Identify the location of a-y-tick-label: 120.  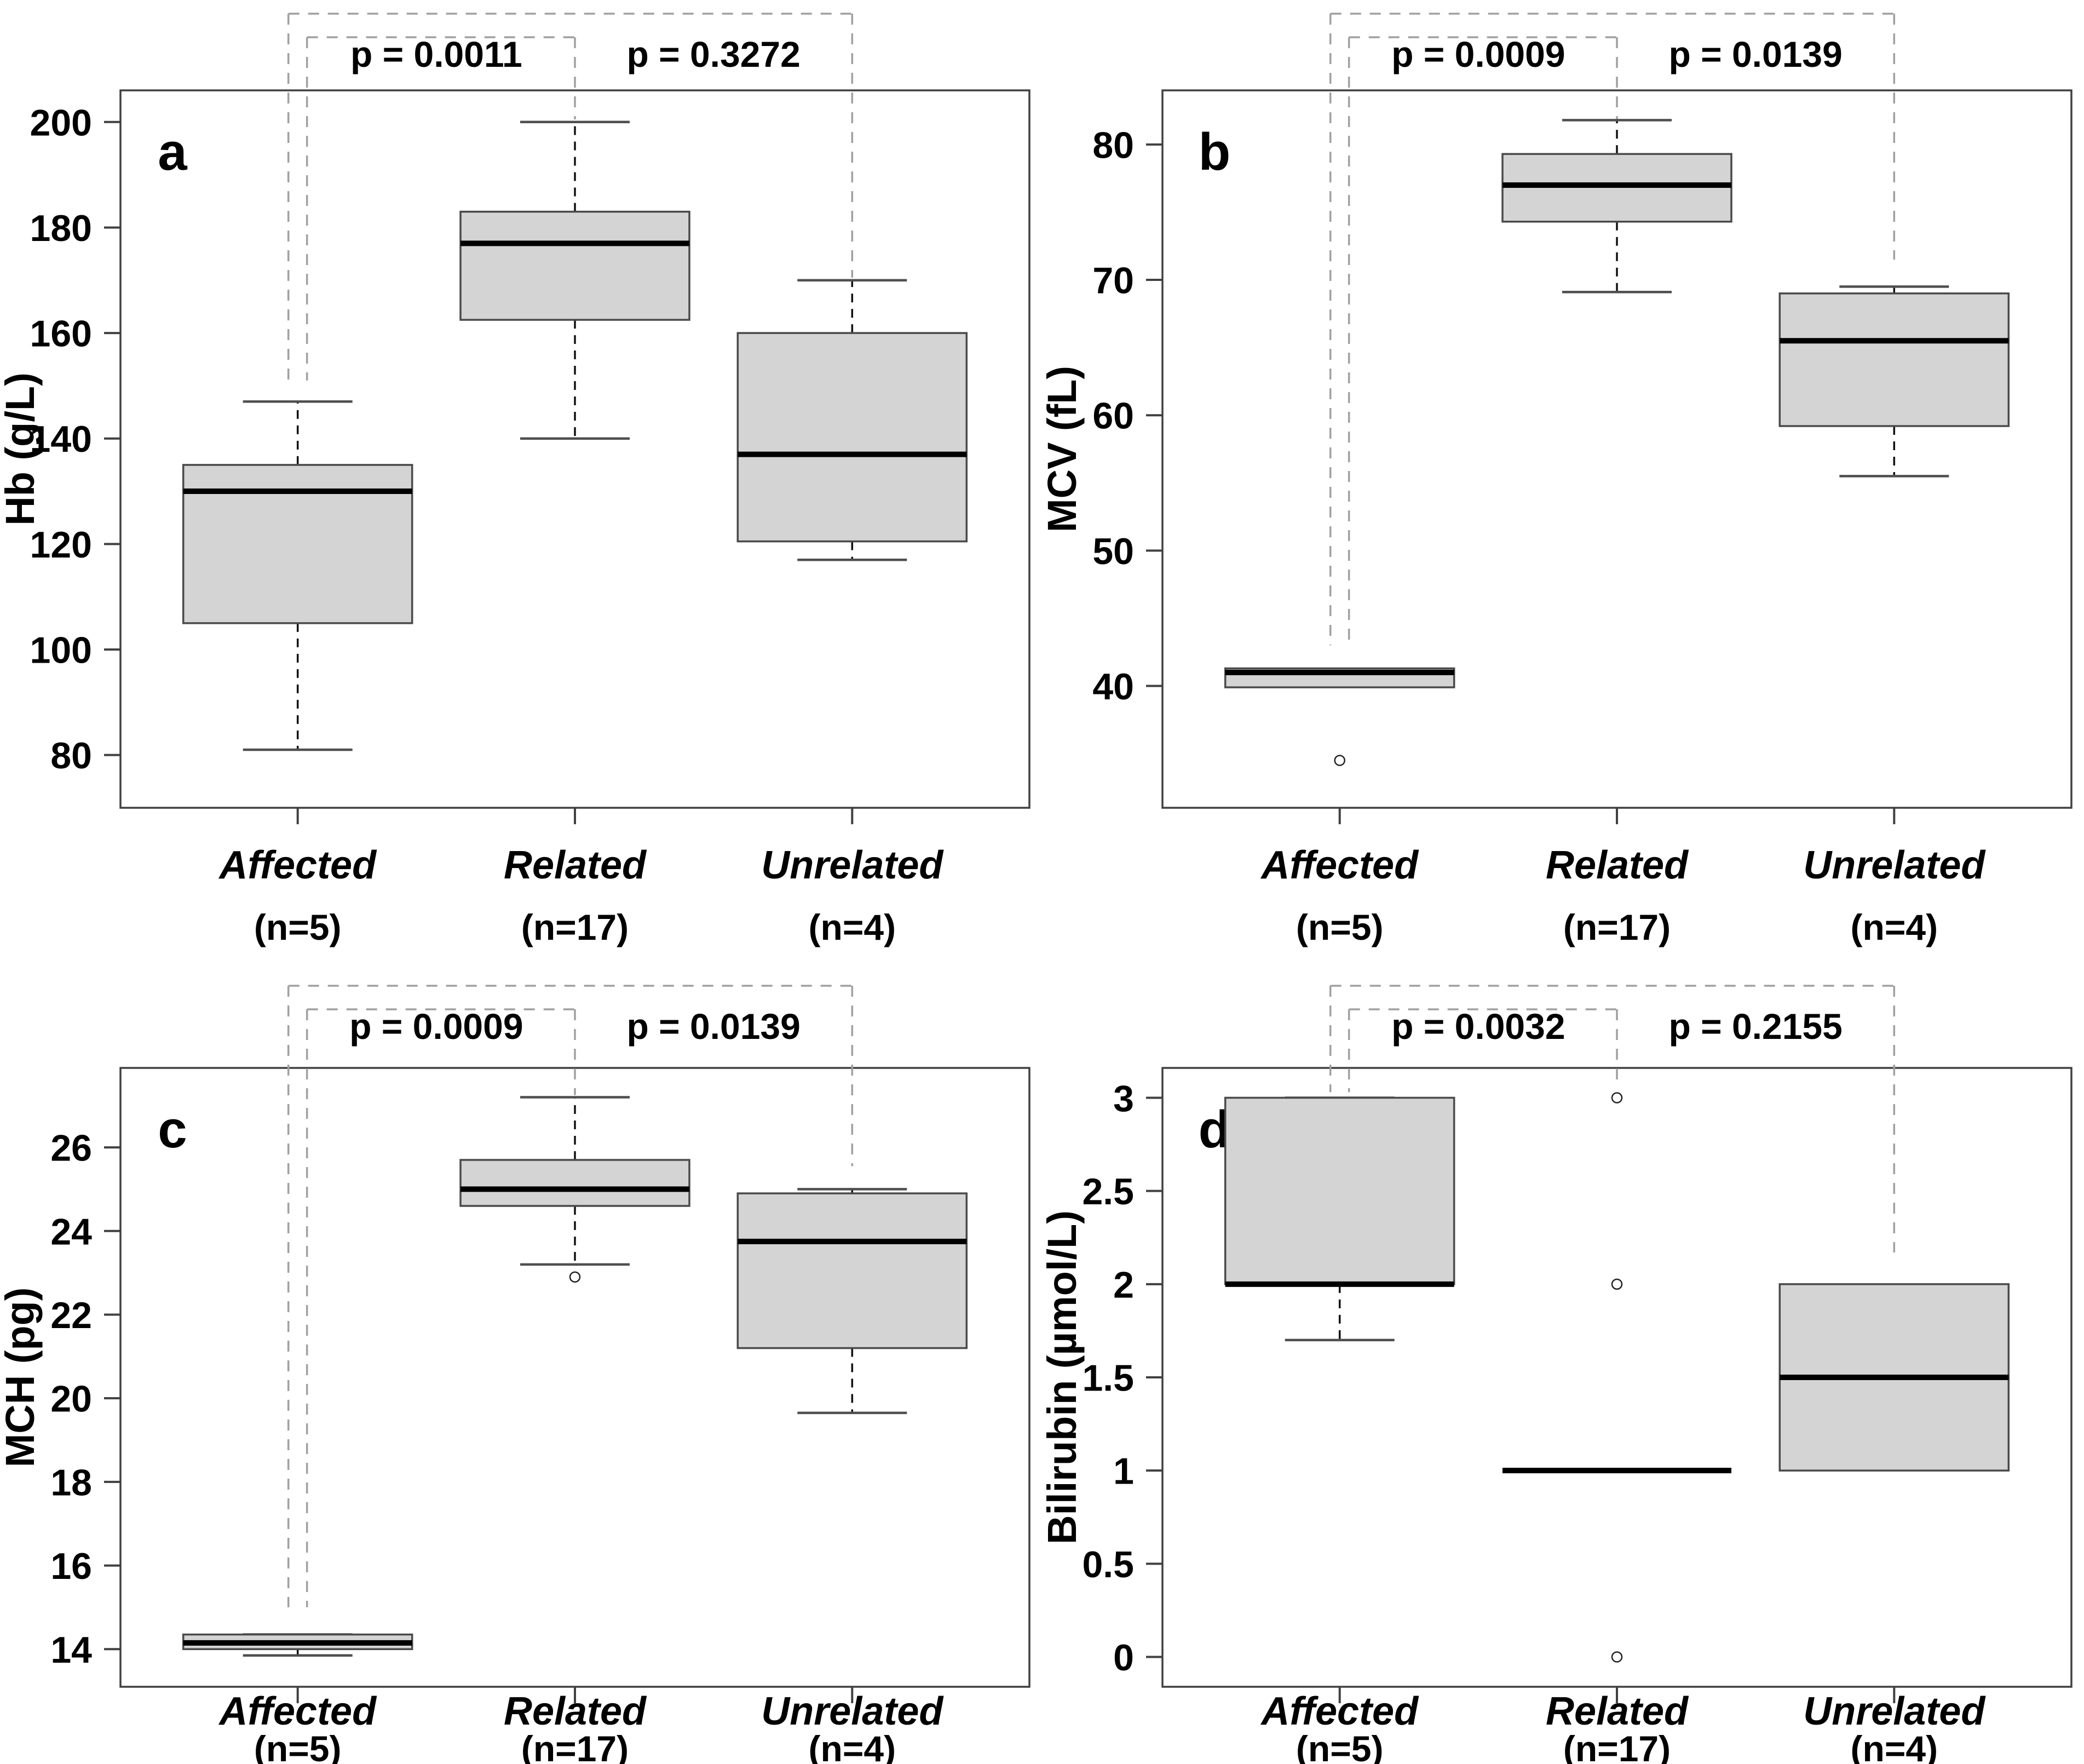
(61, 545).